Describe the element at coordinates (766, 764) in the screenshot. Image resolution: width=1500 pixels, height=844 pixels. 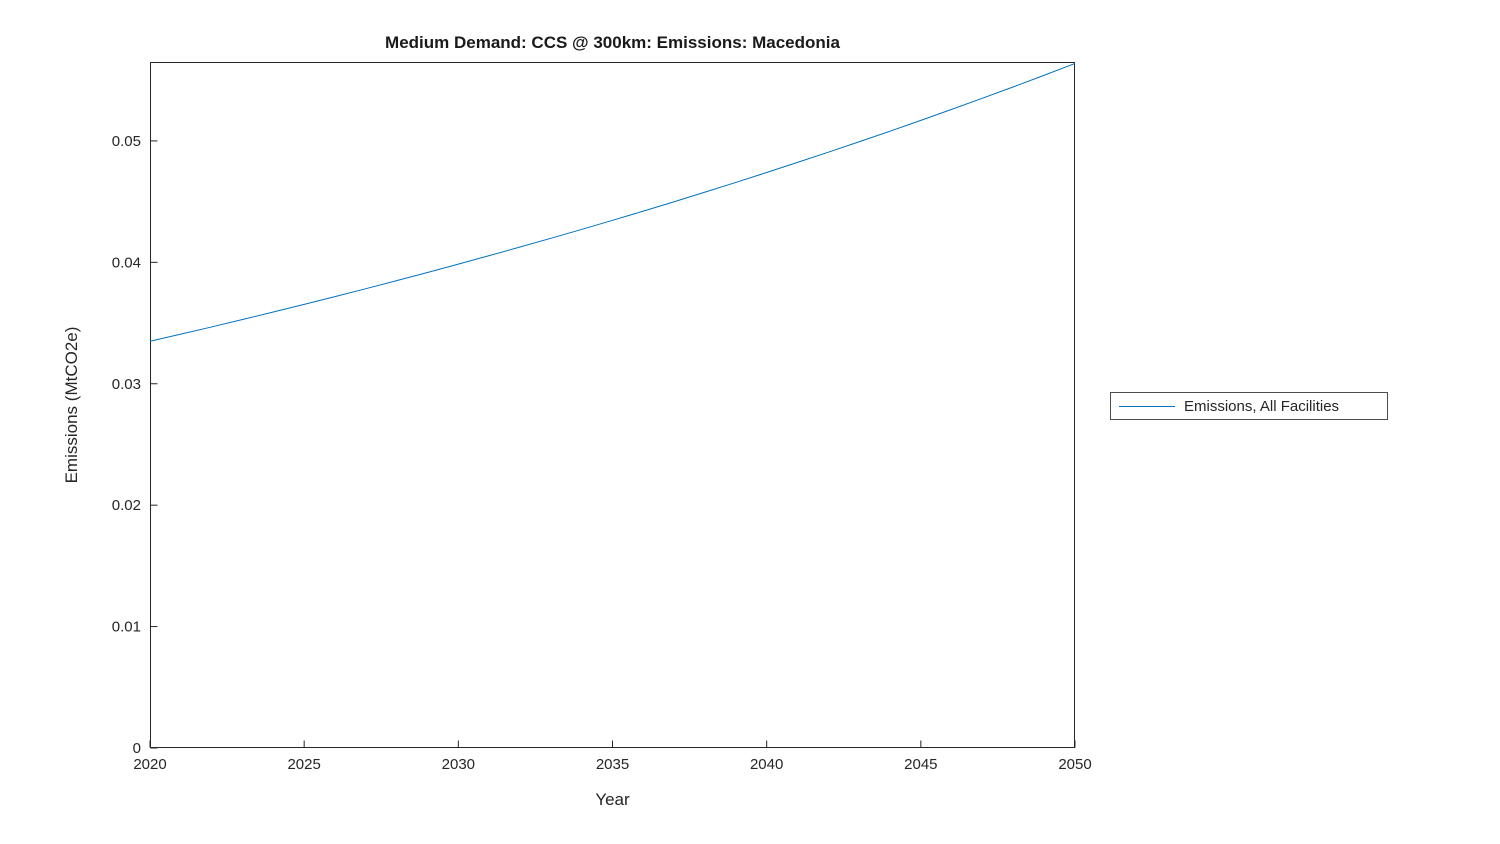
I see `x-tick-label: 2040` at that location.